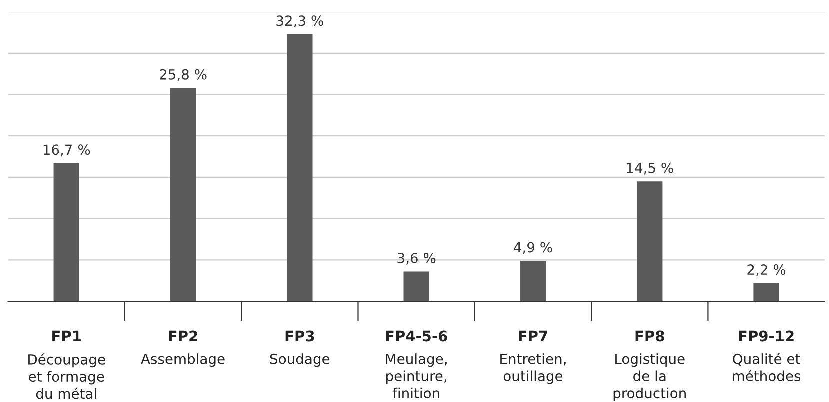  Describe the element at coordinates (417, 258) in the screenshot. I see `data-label: 3,6 %` at that location.